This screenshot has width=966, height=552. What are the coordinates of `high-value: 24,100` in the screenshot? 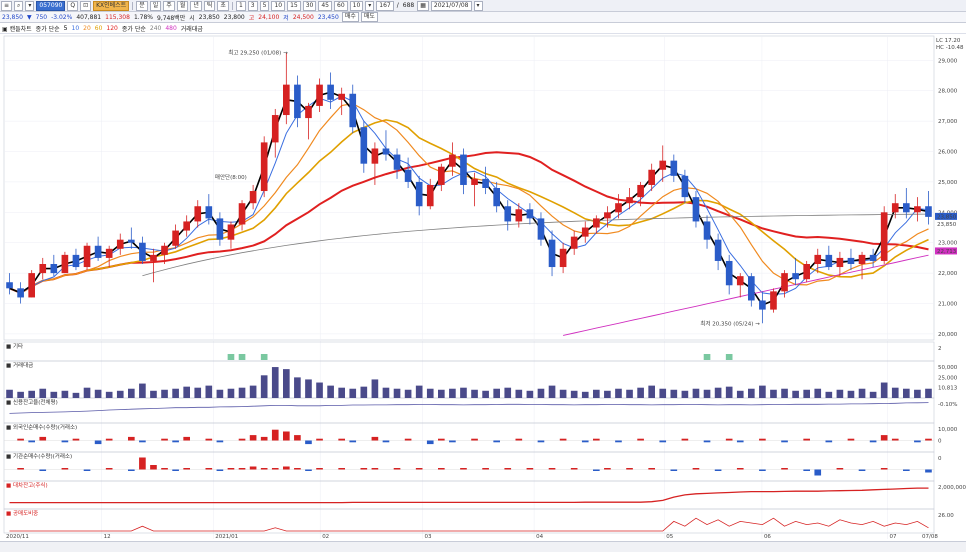 It's located at (269, 17).